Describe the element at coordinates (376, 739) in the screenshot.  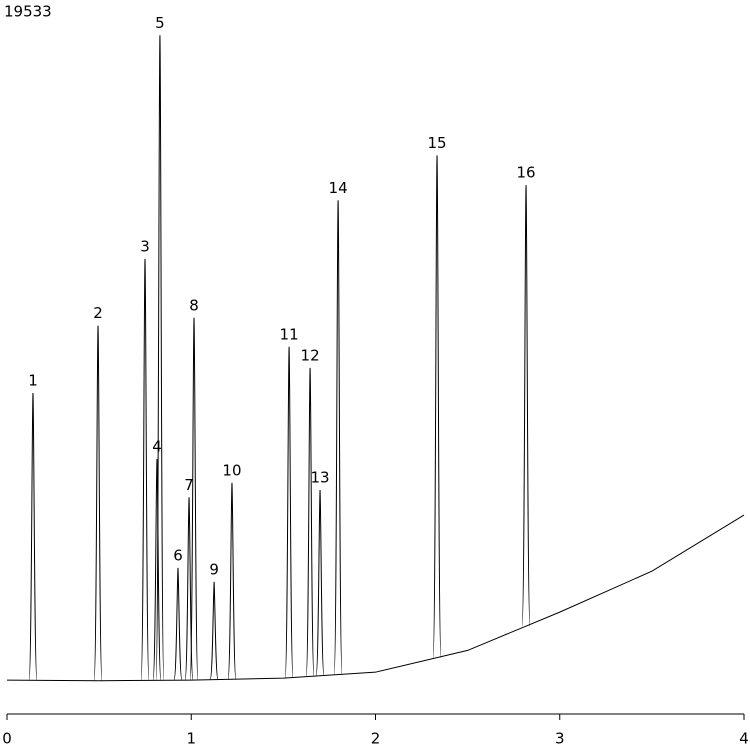
I see `x-tick-label: 2` at that location.